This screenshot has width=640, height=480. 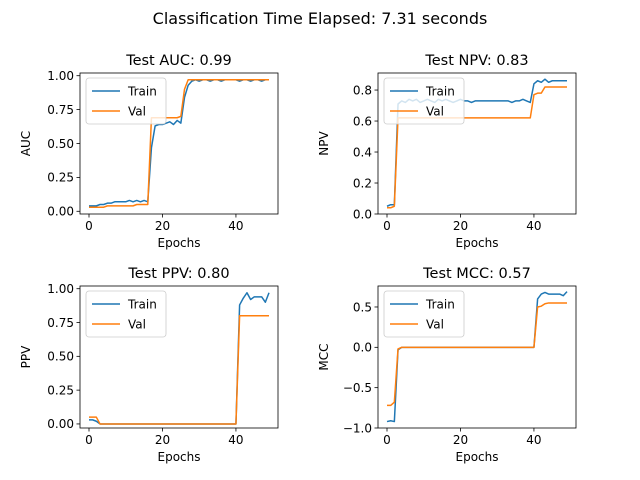 What do you see at coordinates (362, 121) in the screenshot?
I see `y-tick-label-npv: 0.6` at bounding box center [362, 121].